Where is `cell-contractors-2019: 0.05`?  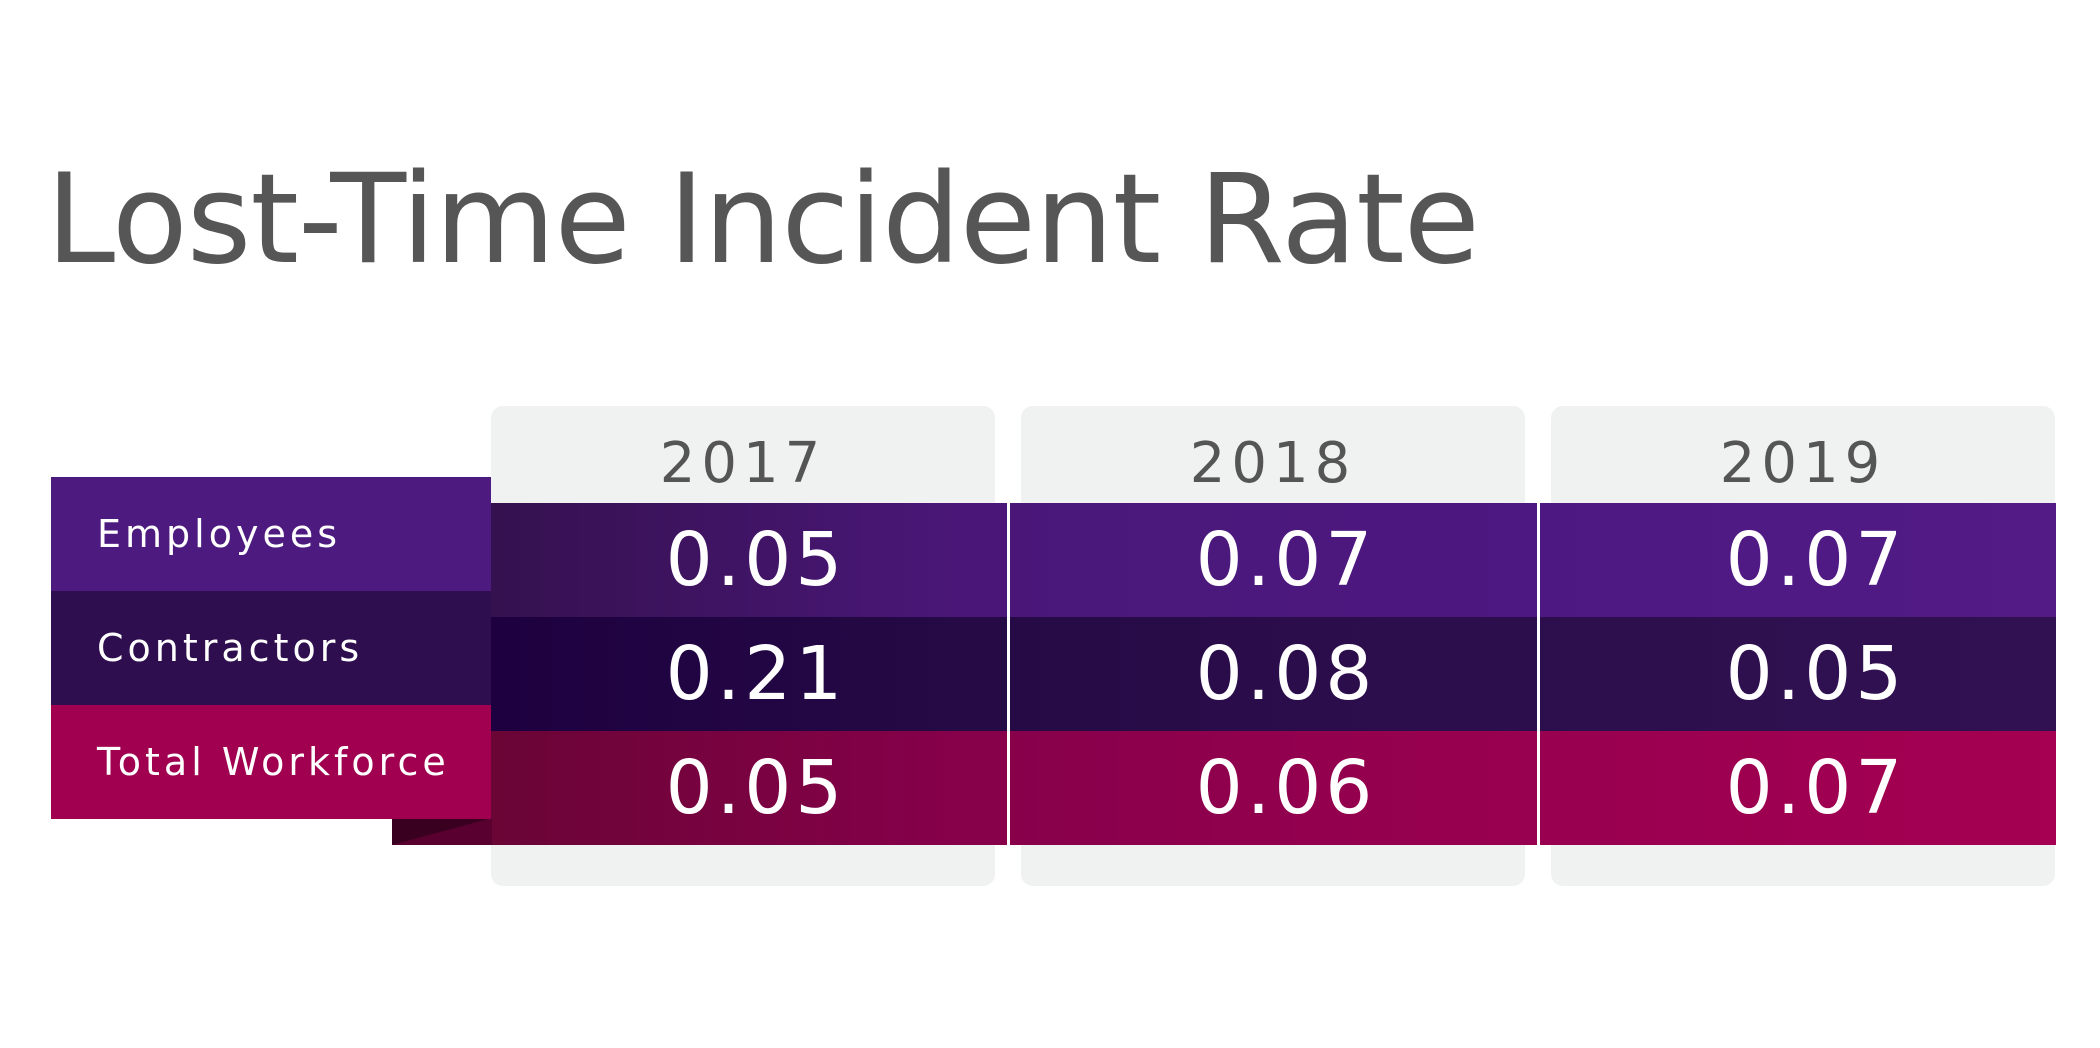
cell-contractors-2019: 0.05 is located at coordinates (1816, 674).